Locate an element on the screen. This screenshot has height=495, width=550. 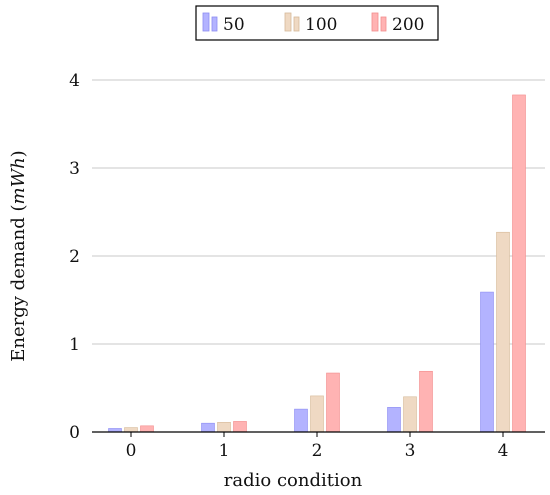
x-axis-ticks: 0 1 2 3 4 is located at coordinates (317, 446).